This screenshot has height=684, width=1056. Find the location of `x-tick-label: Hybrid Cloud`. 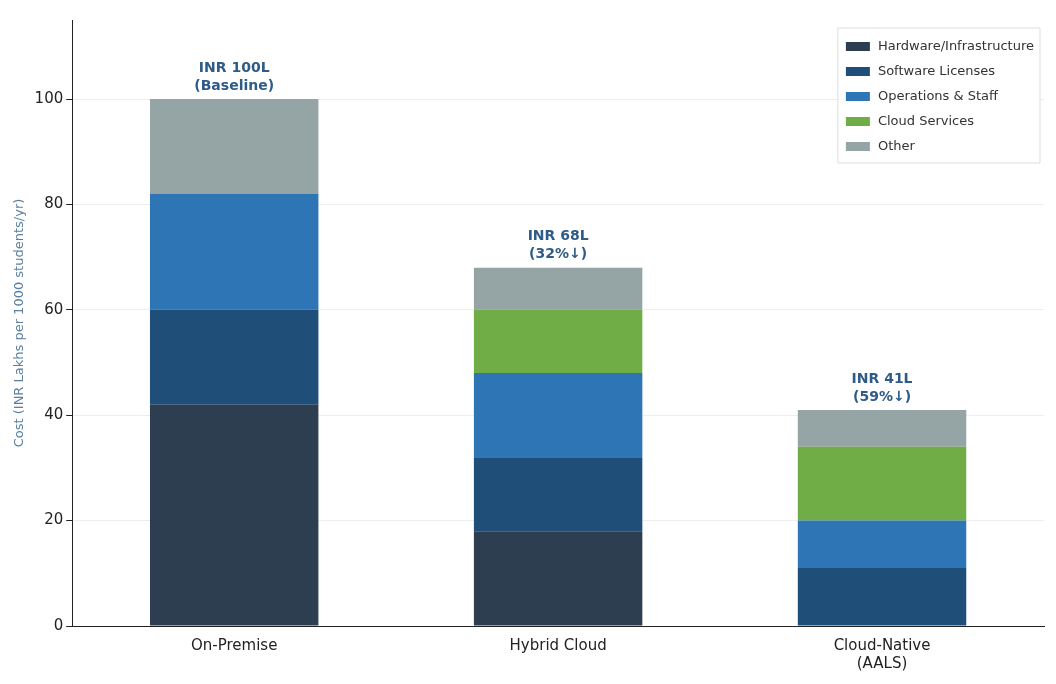

x-tick-label: Hybrid Cloud is located at coordinates (558, 644).